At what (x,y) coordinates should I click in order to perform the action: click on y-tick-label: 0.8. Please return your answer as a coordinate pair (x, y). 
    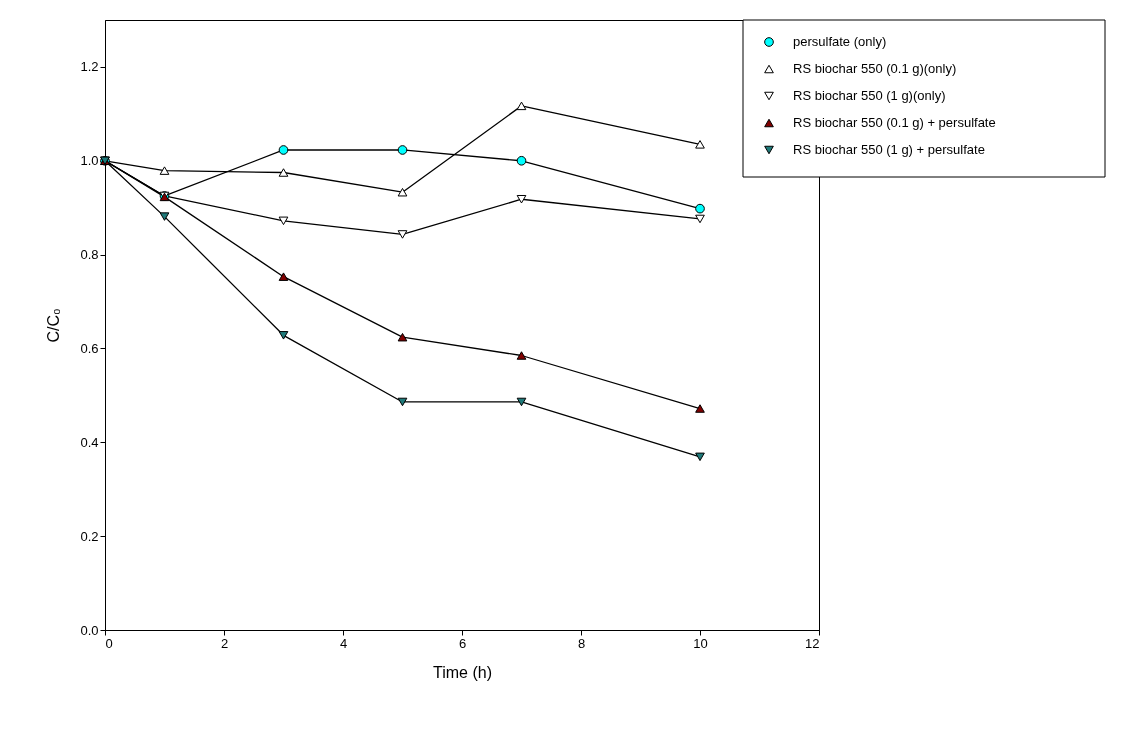
    Looking at the image, I should click on (89, 255).